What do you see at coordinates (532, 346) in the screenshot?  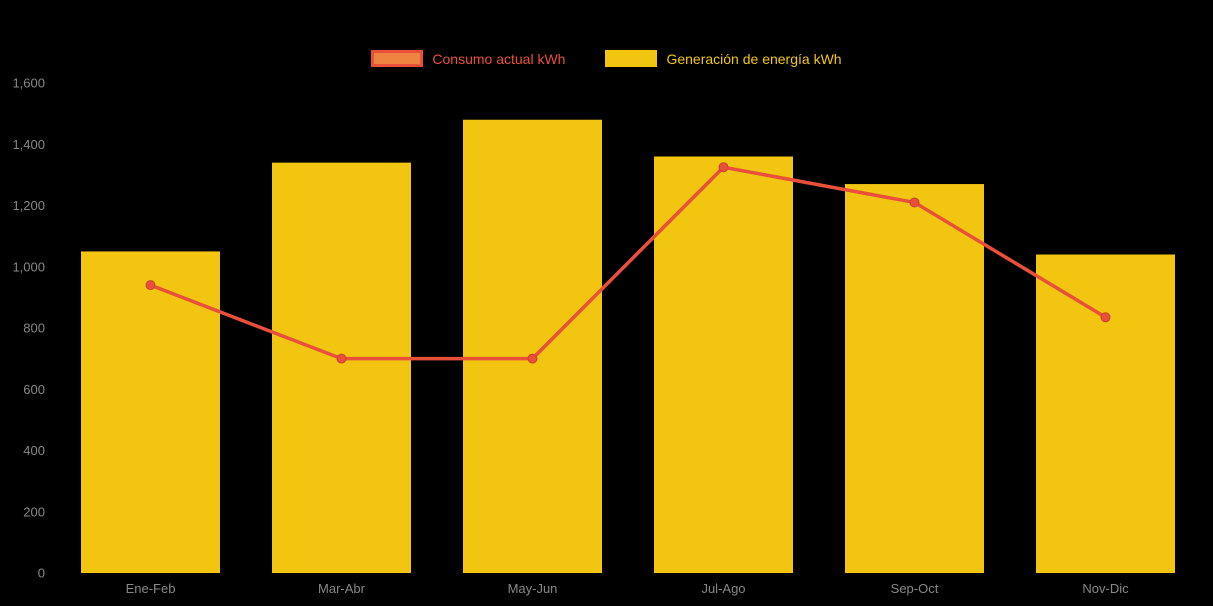 I see `bar-may-jun` at bounding box center [532, 346].